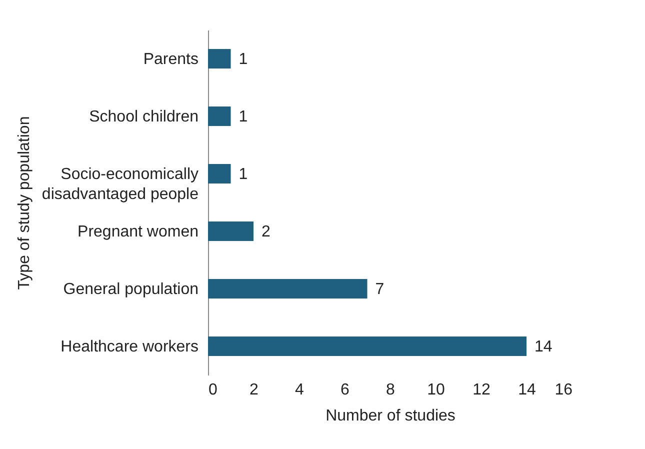  Describe the element at coordinates (129, 347) in the screenshot. I see `y-tick-label: Healthcare workers` at that location.